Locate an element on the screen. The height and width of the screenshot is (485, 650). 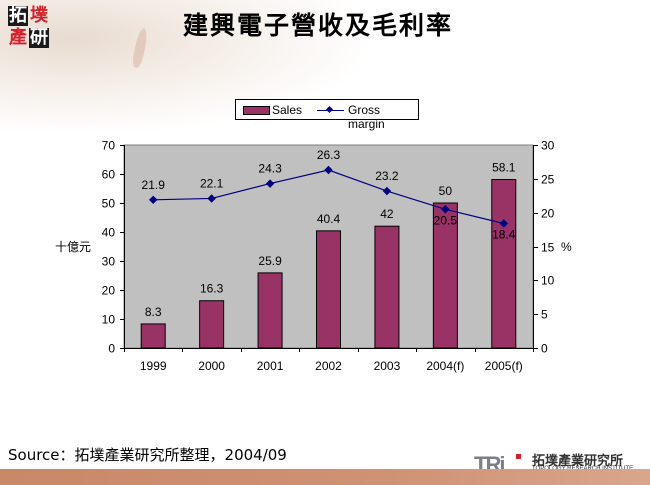
left-tick-label: 10 is located at coordinates (109, 320).